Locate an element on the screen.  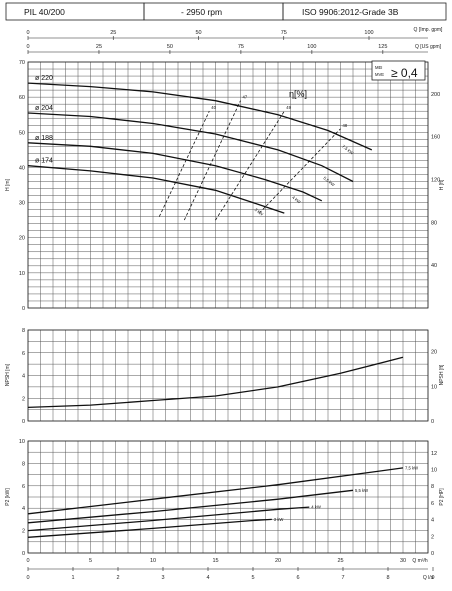
m3h-tick-label: 10 is located at coordinates (153, 561).